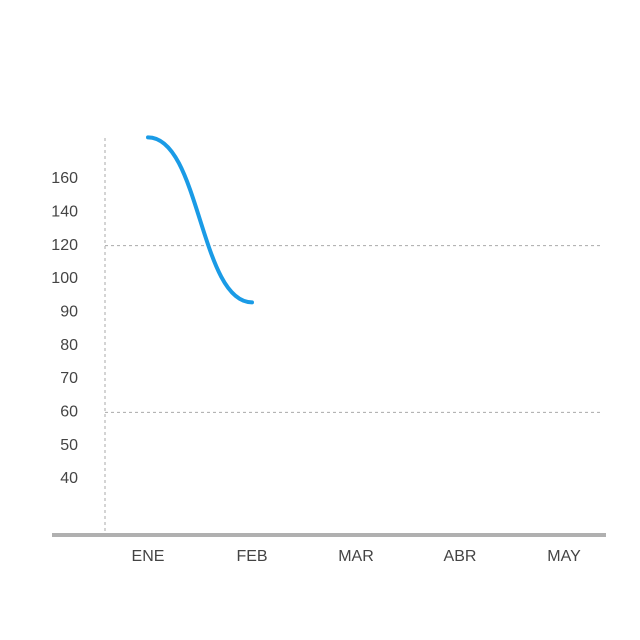 The height and width of the screenshot is (640, 640). I want to click on y-tick-label: 50, so click(69, 445).